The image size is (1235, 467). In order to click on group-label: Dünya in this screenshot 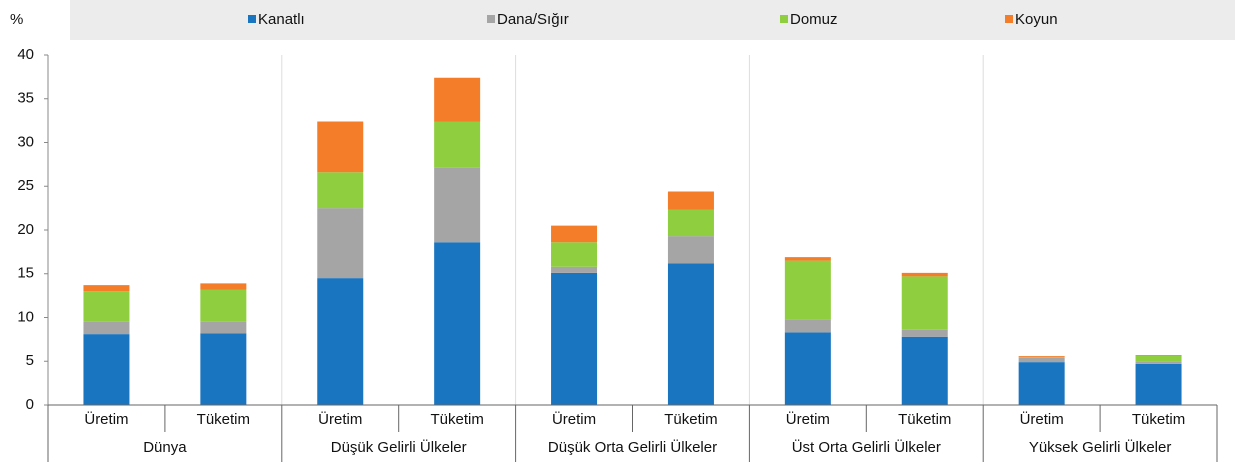, I will do `click(165, 447)`.